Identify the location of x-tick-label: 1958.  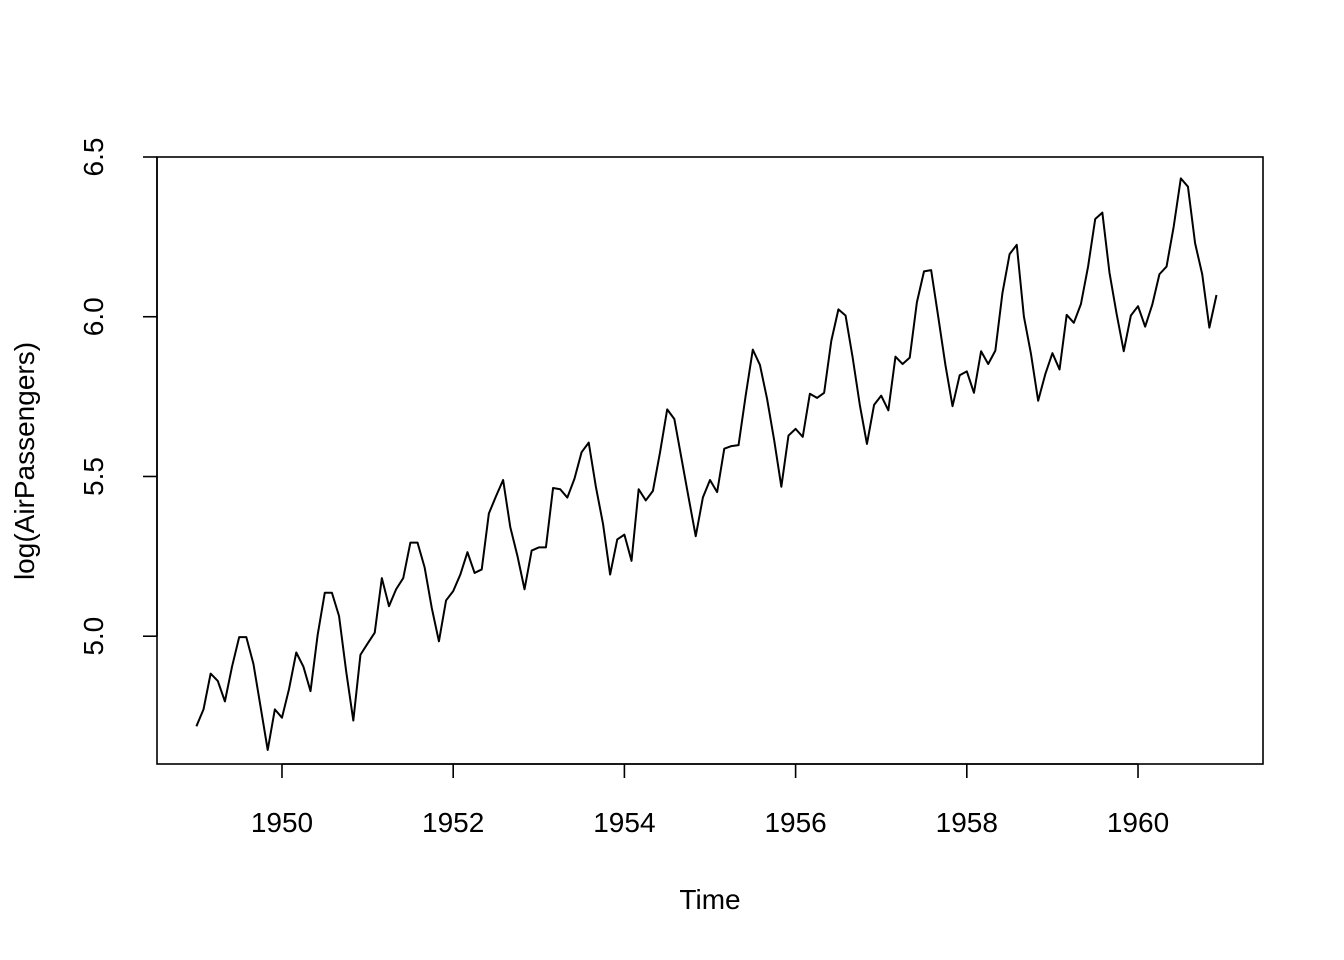
(967, 822).